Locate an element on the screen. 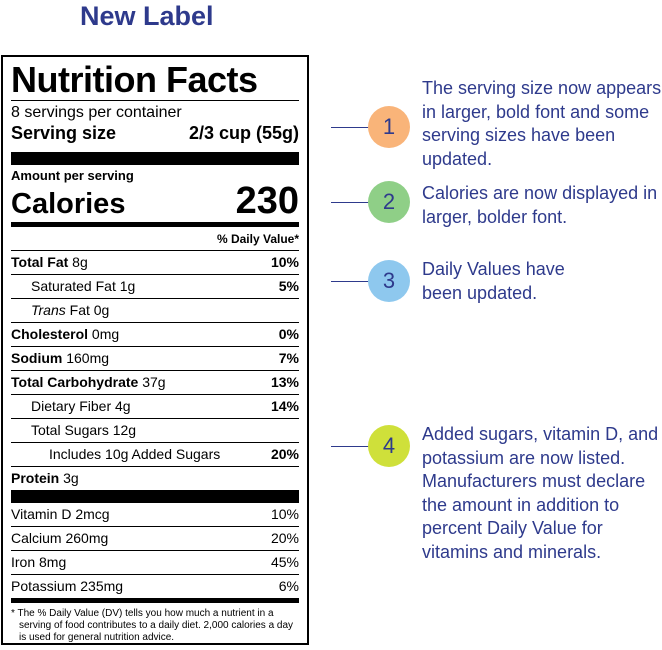  vitamin-name: Calcium 260mg is located at coordinates (60, 538).